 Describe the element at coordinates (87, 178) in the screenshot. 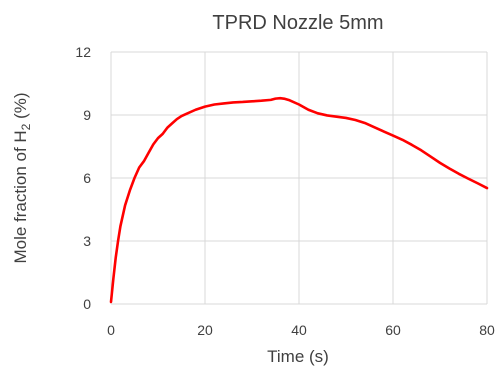

I see `y-tick-label-2: 6` at that location.